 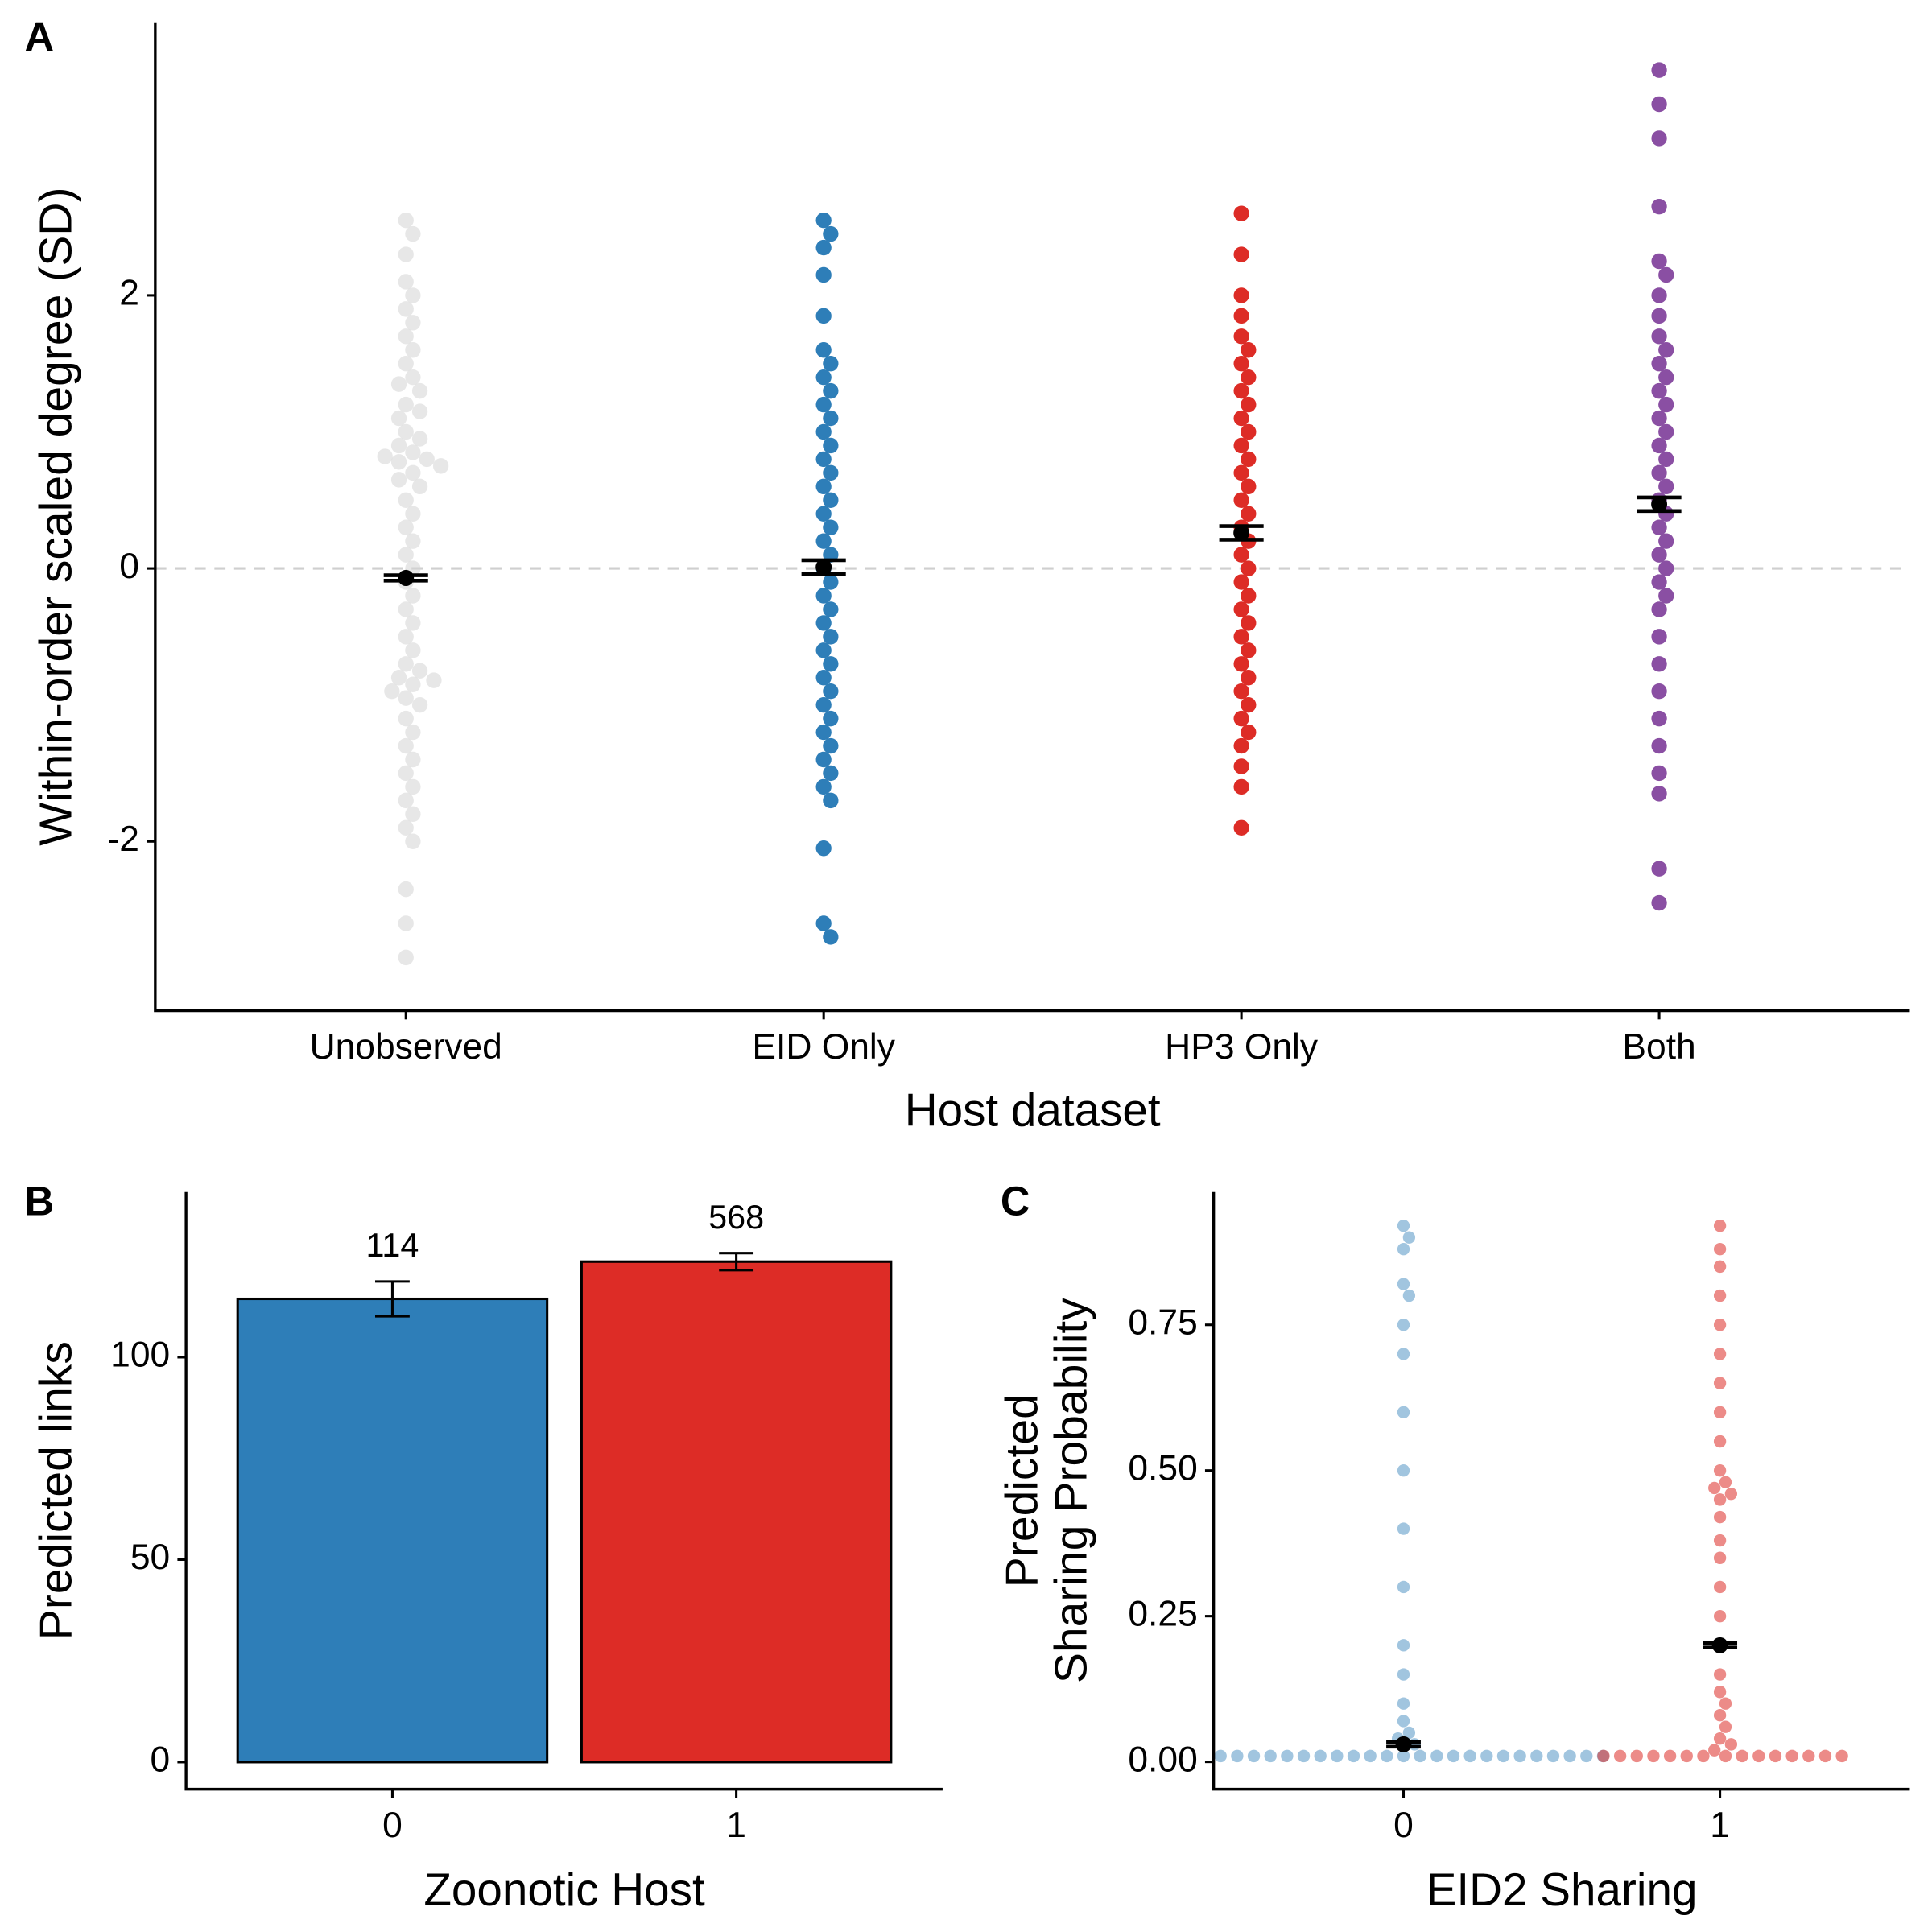 What do you see at coordinates (564, 1890) in the screenshot?
I see `x-axis-title: Zoonotic Host` at bounding box center [564, 1890].